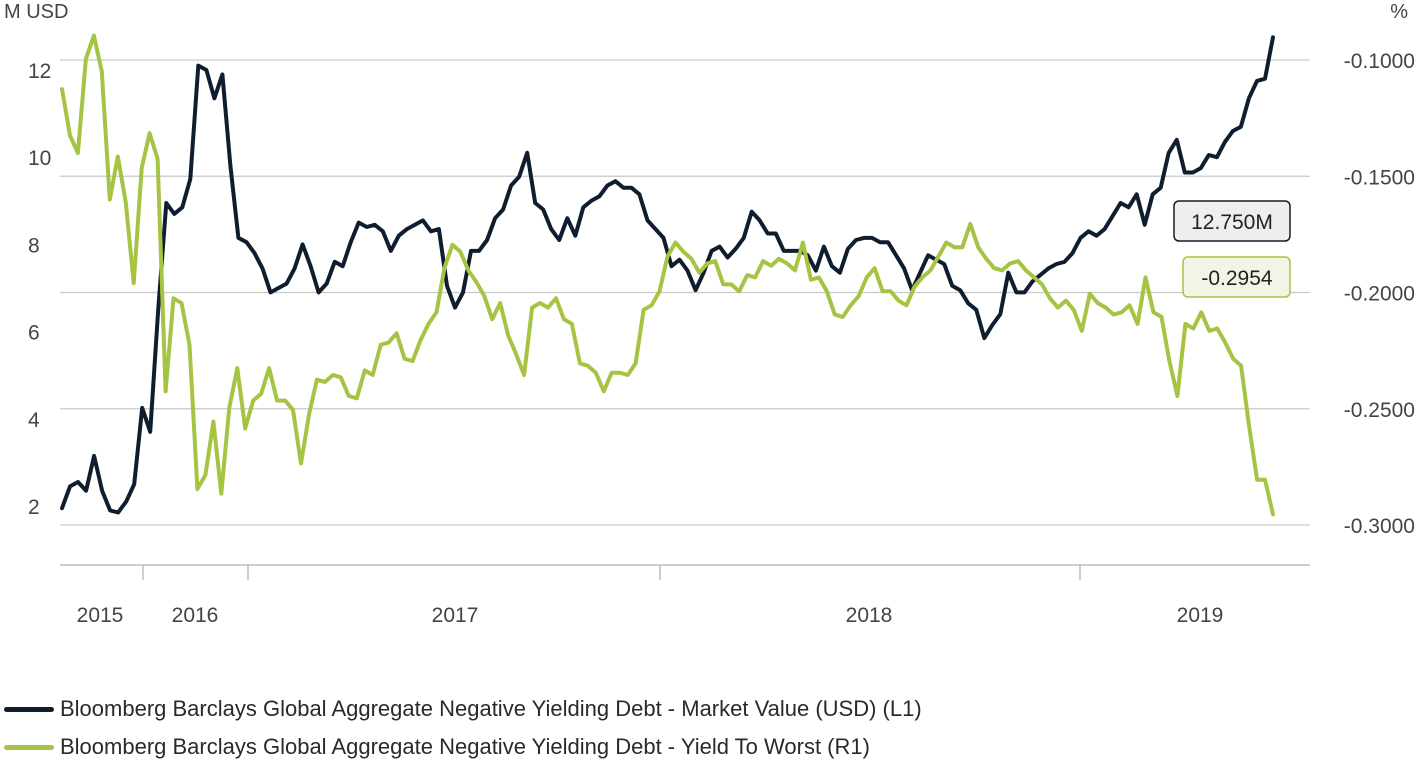 Image resolution: width=1424 pixels, height=773 pixels. What do you see at coordinates (36, 12) in the screenshot?
I see `left-axis-unit: M USD` at bounding box center [36, 12].